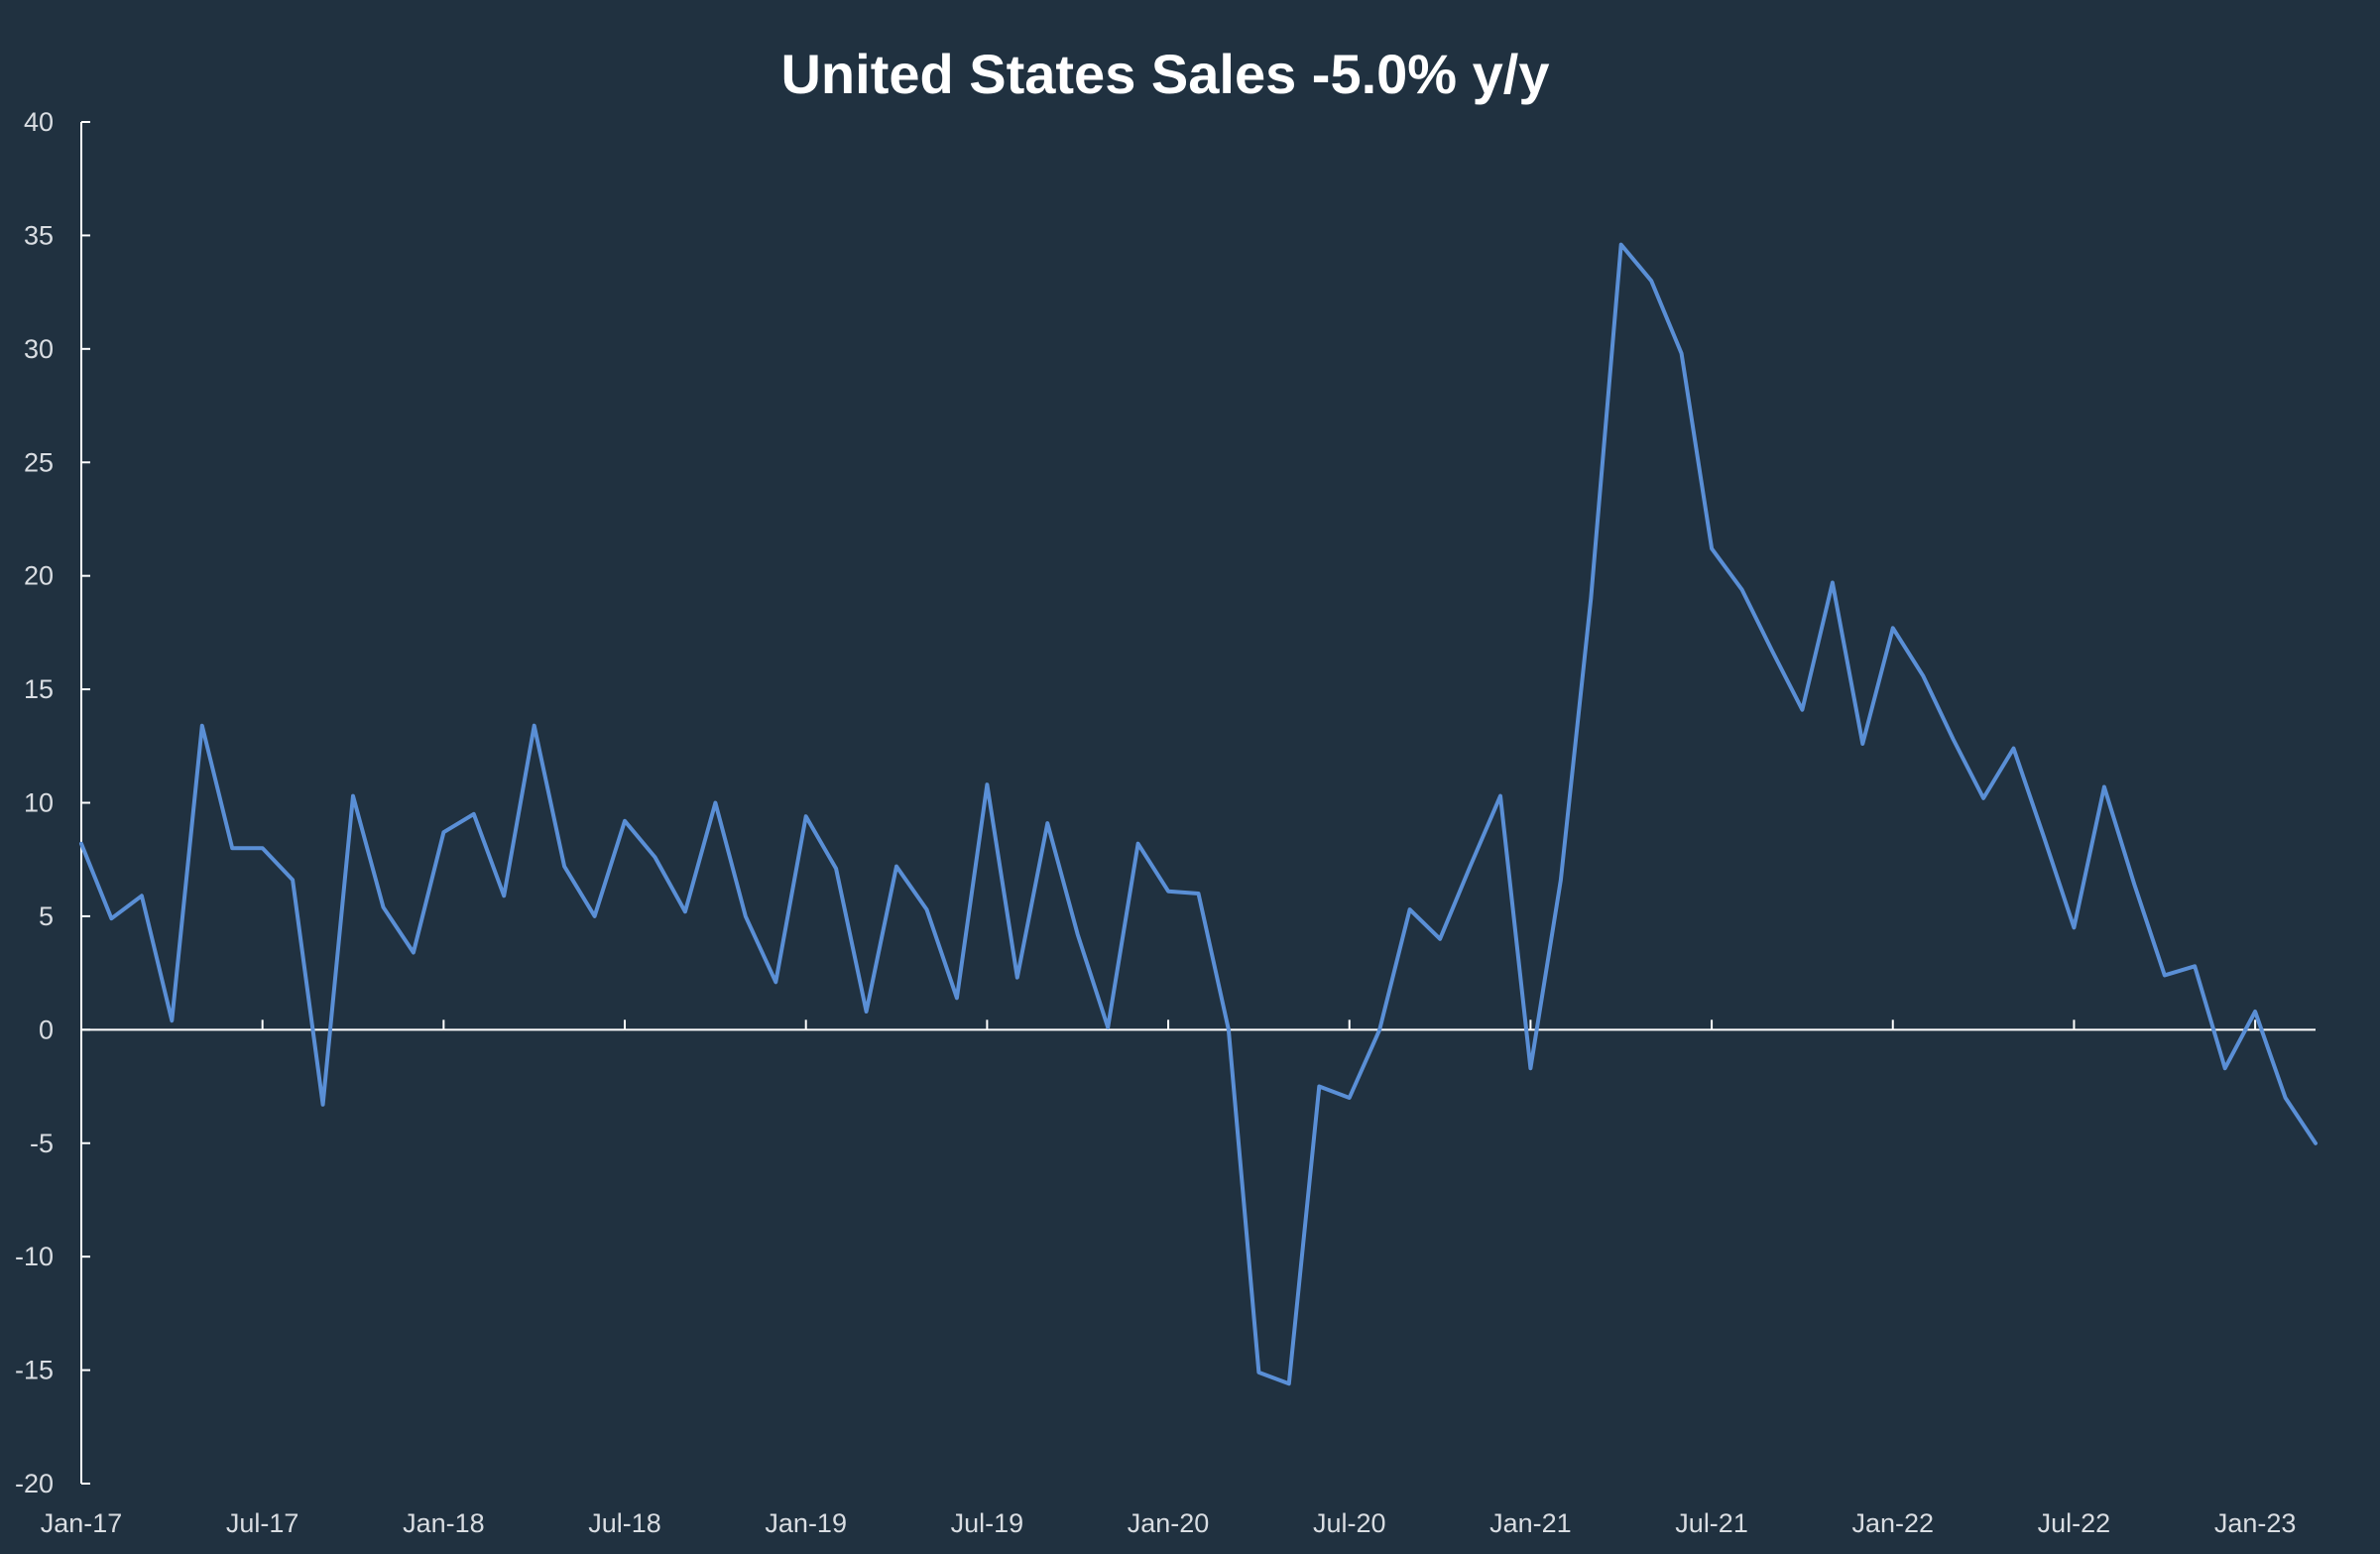  Describe the element at coordinates (34, 1370) in the screenshot. I see `y-tick-label: -15` at that location.